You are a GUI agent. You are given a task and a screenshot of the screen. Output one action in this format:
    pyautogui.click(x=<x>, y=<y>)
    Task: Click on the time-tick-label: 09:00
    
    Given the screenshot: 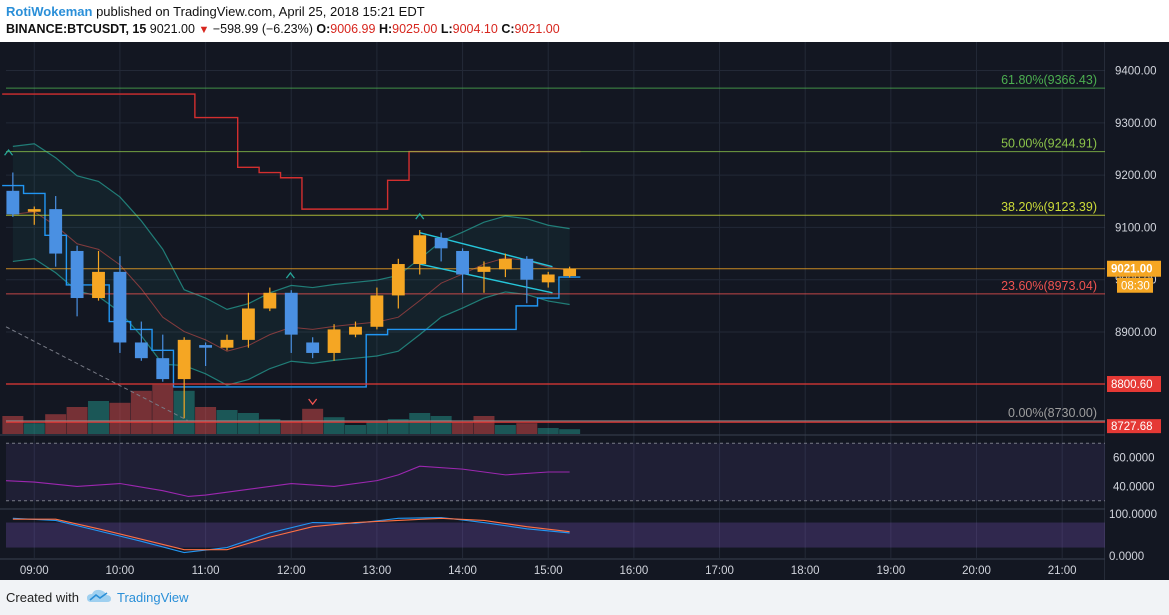 What is the action you would take?
    pyautogui.click(x=34, y=571)
    